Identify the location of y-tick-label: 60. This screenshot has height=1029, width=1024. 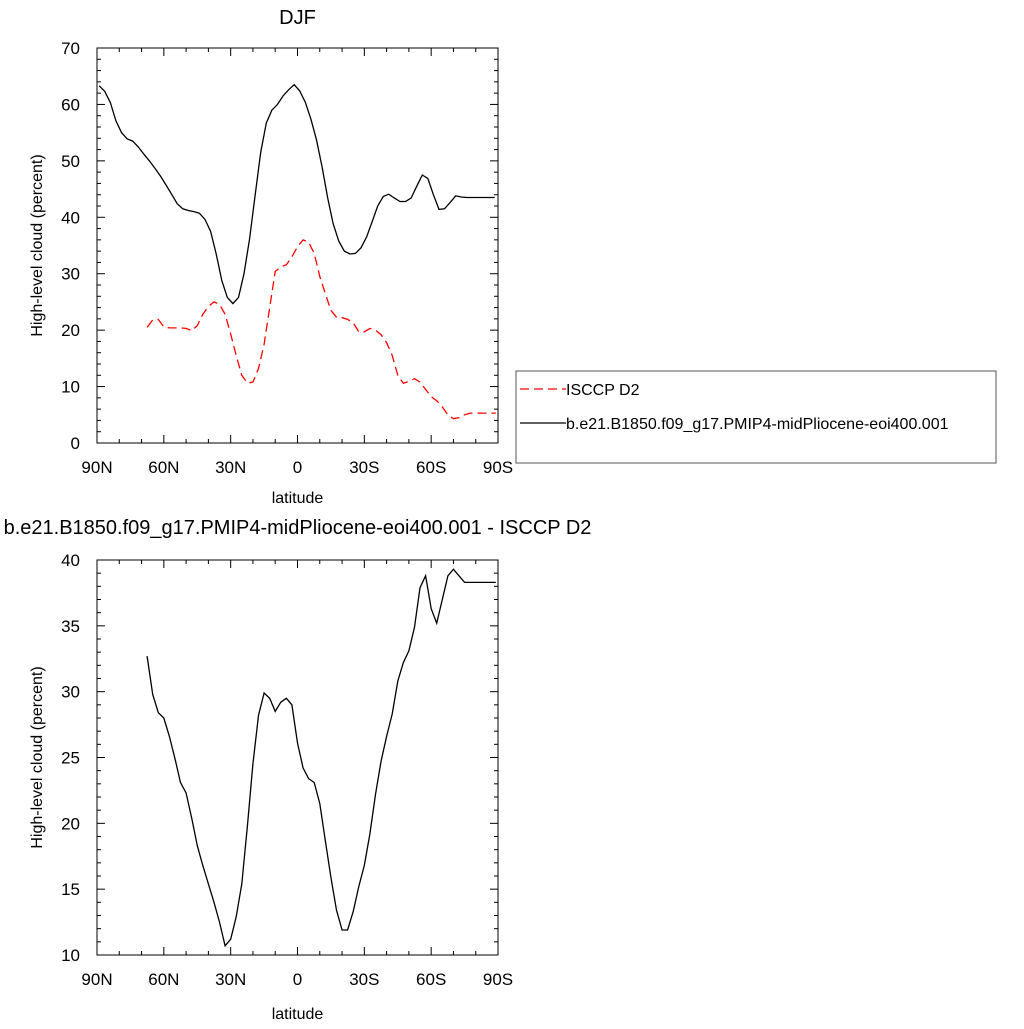
(70, 104).